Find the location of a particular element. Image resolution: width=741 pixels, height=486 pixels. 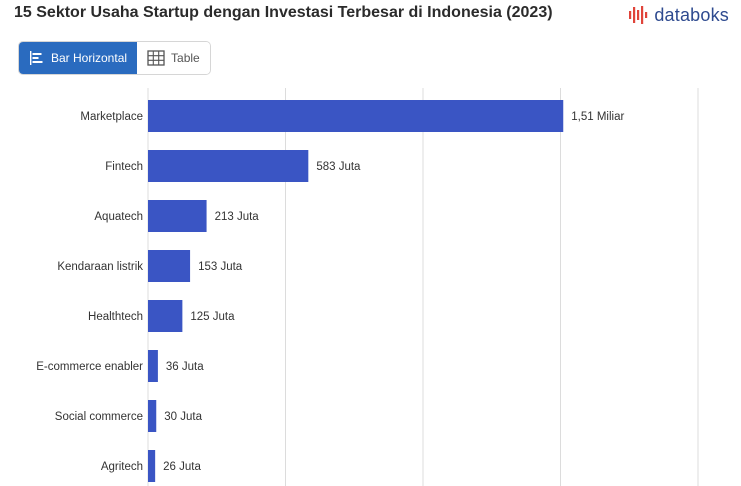

category-label: Aquatech is located at coordinates (118, 217).